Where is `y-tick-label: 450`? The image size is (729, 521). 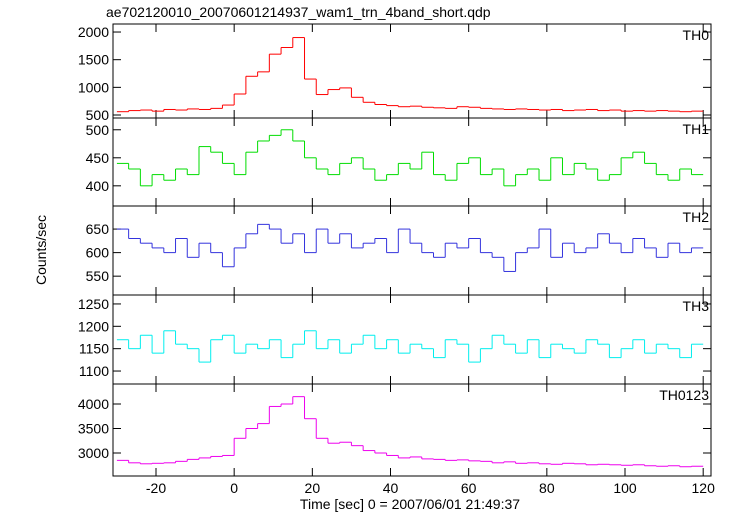 y-tick-label: 450 is located at coordinates (98, 158).